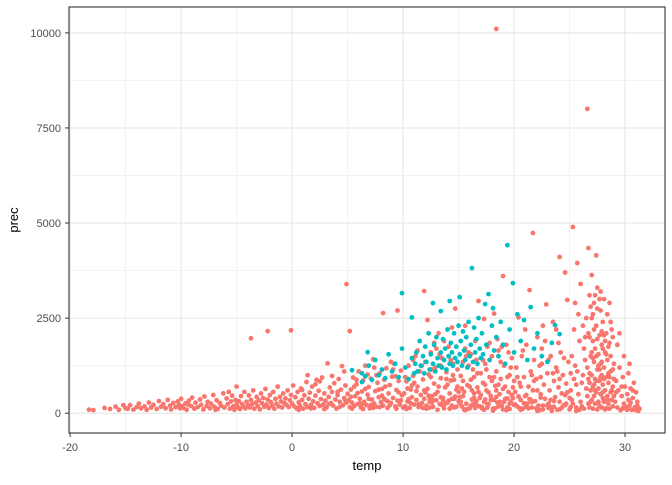 This screenshot has height=485, width=672. I want to click on y-tick-label: 0, so click(58, 414).